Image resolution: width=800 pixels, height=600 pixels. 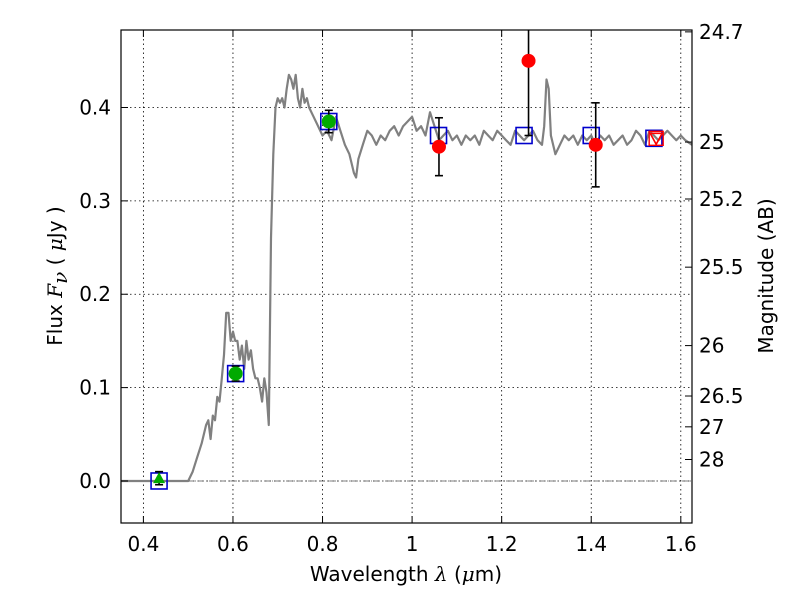 I want to click on y-axis-label: Flux Fν ( μJy ), so click(x=57, y=275).